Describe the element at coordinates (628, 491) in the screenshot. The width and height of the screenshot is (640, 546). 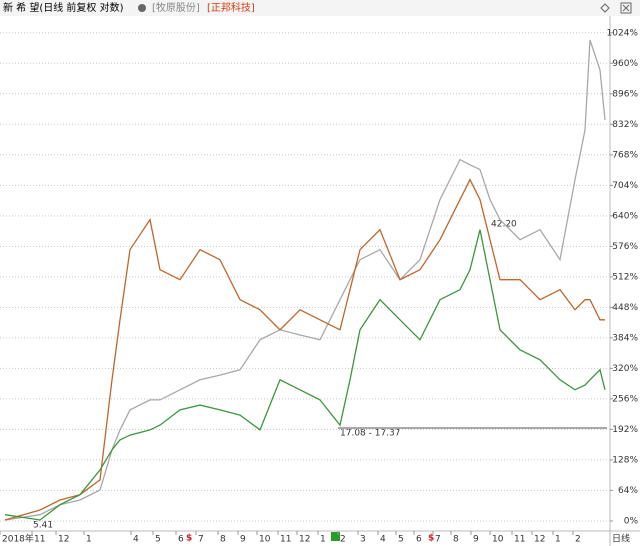
I see `y-tick-label: 64%` at that location.